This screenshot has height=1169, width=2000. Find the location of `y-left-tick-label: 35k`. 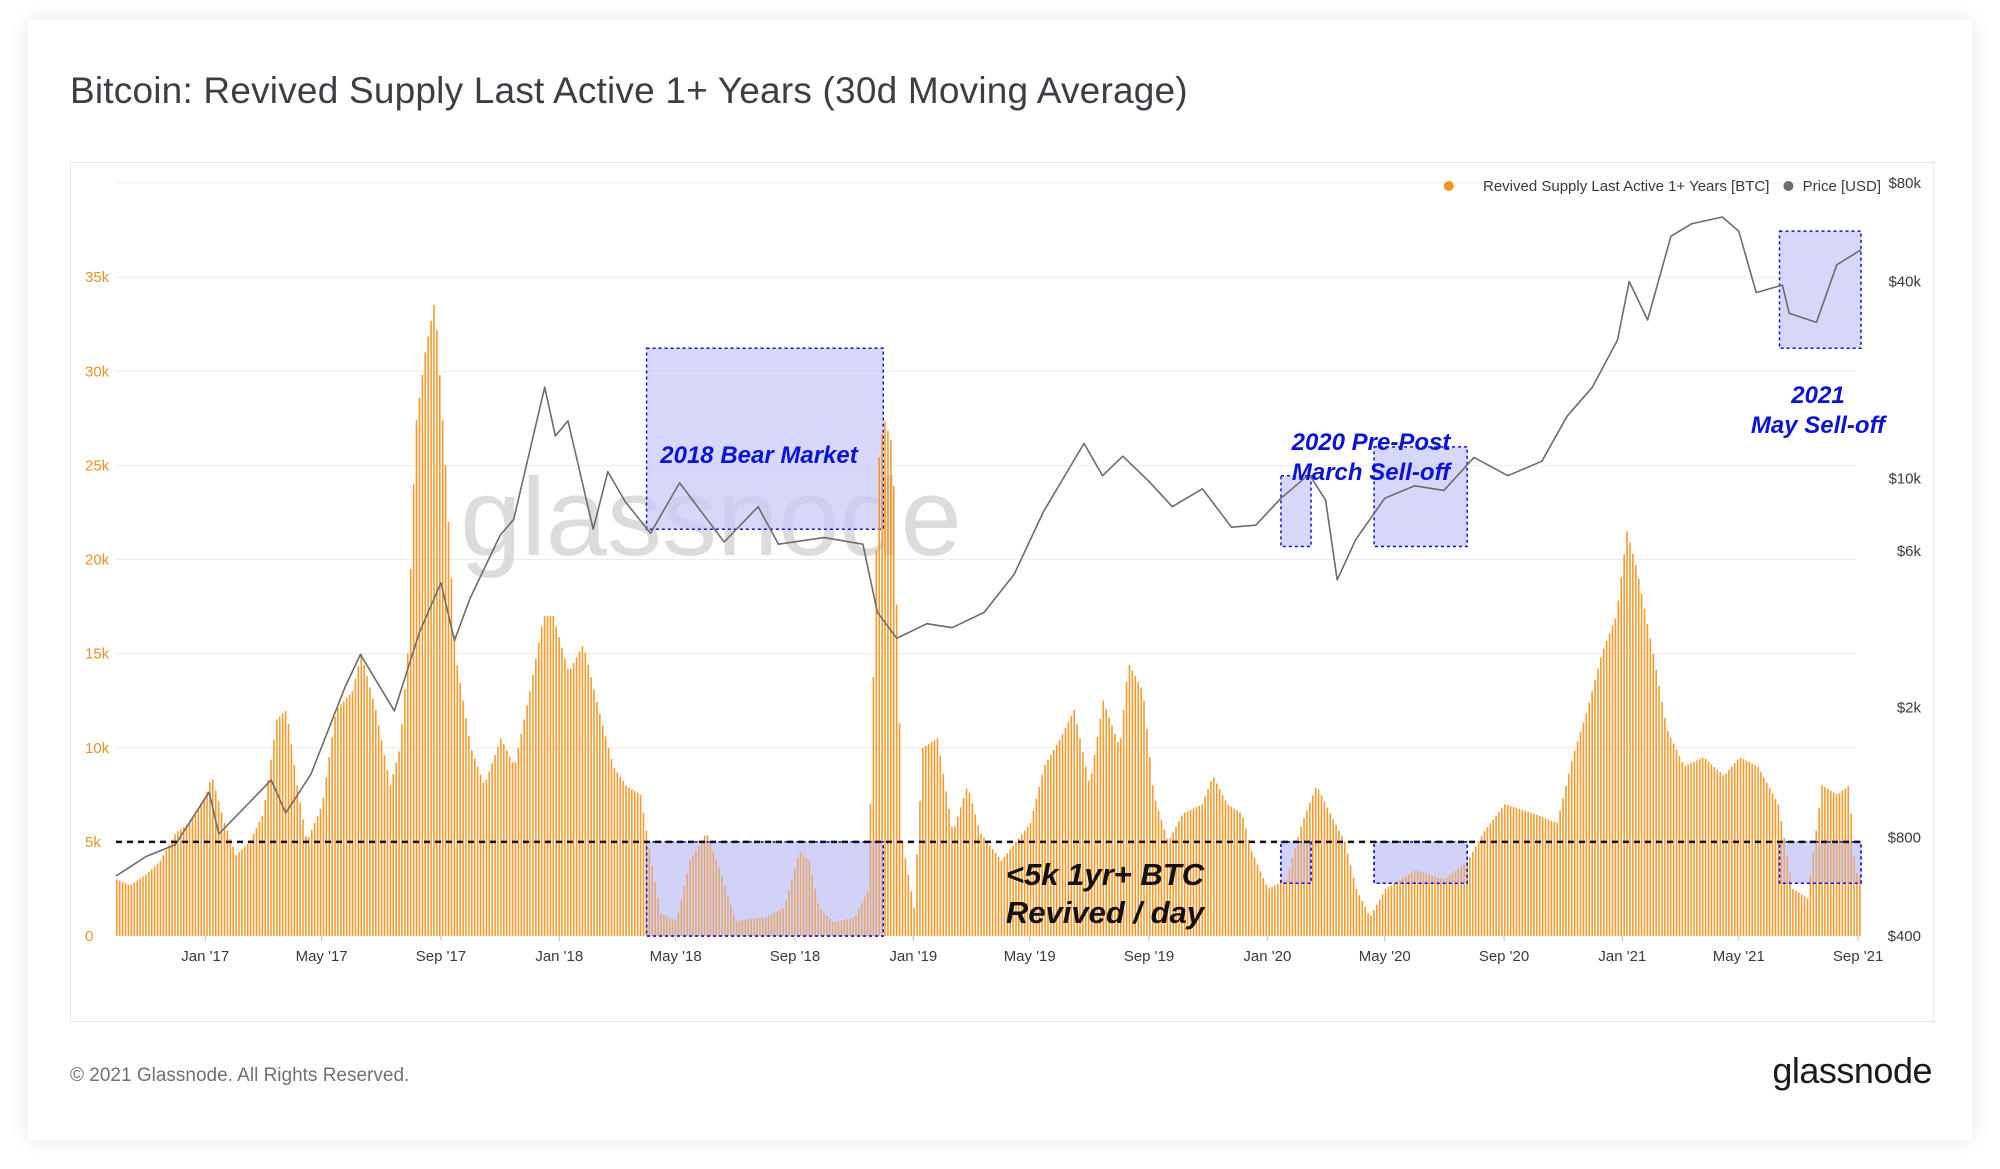

y-left-tick-label: 35k is located at coordinates (97, 277).